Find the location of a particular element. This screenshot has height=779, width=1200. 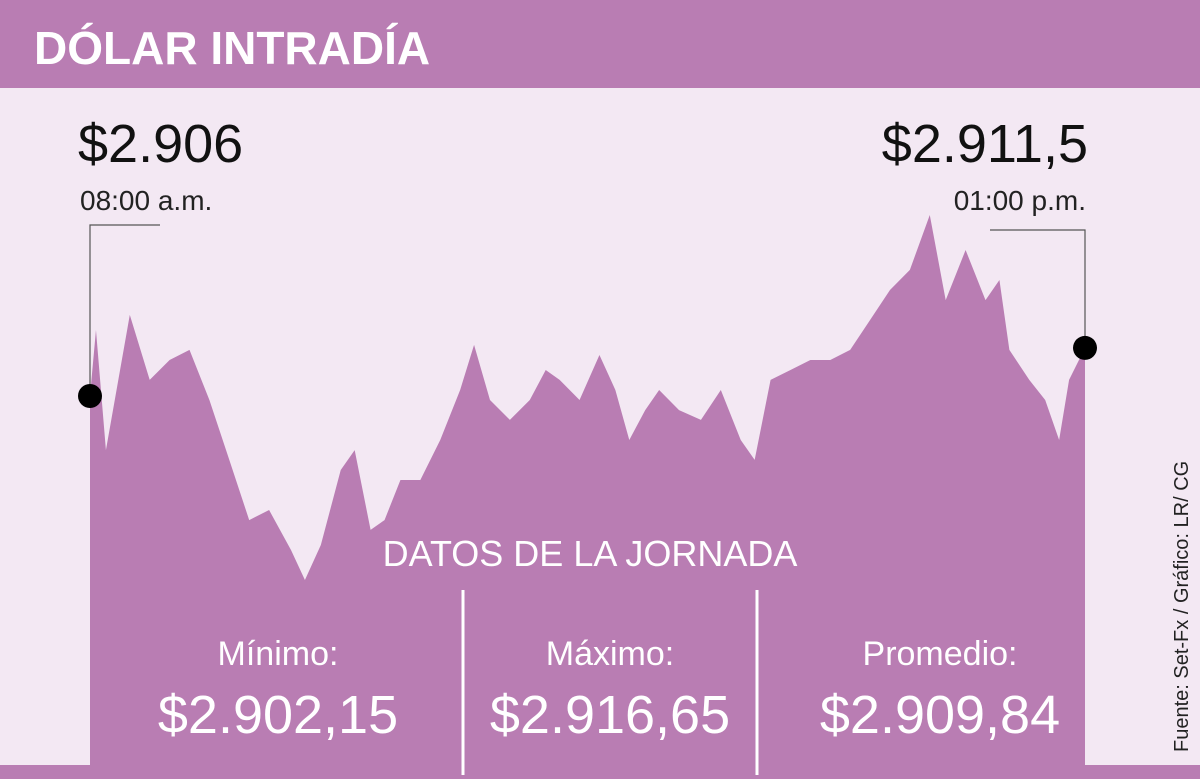

annotation-time: 08:00 a.m. is located at coordinates (146, 200).